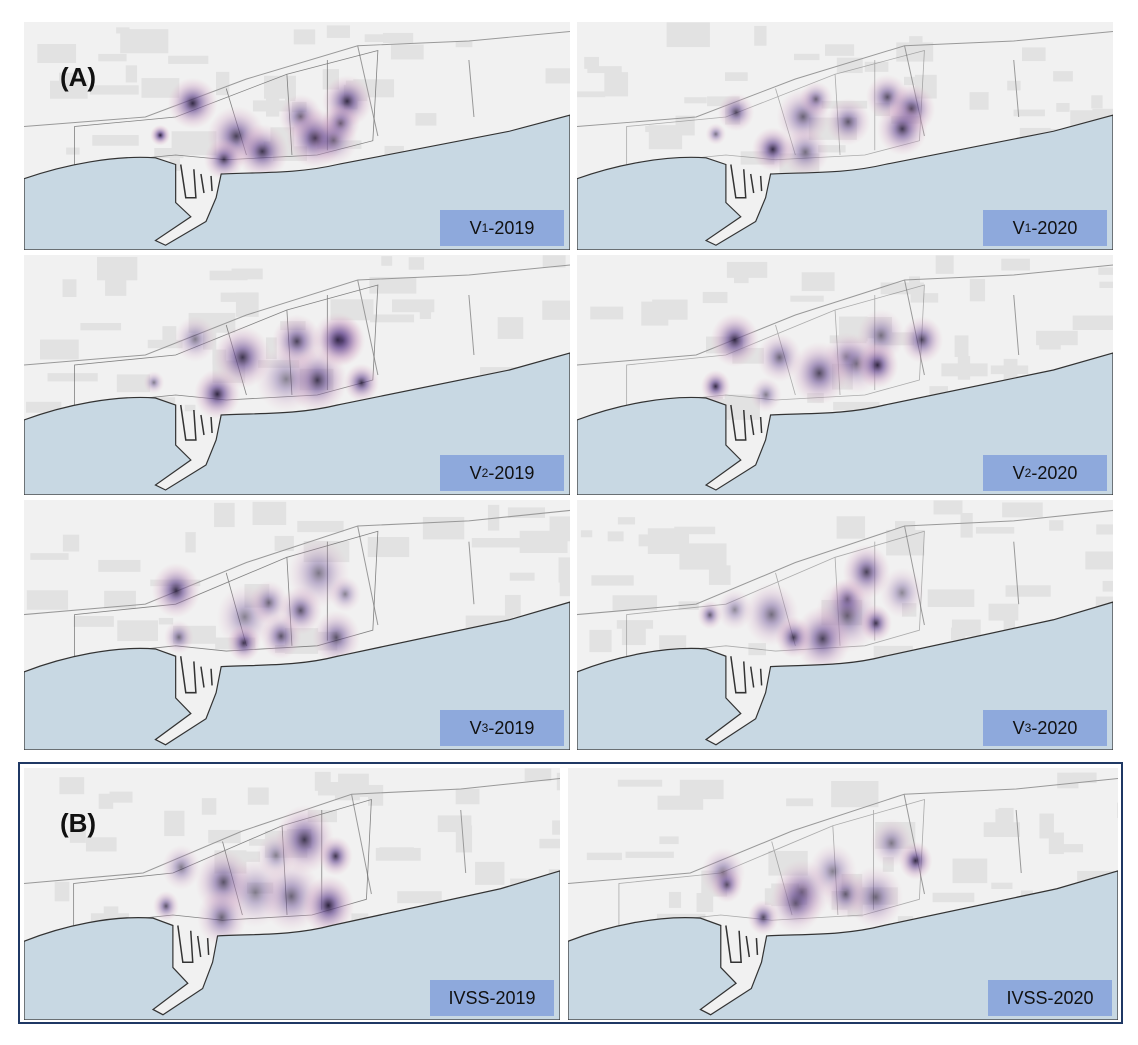 This screenshot has height=1045, width=1138. Describe the element at coordinates (1028, 728) in the screenshot. I see `label-subscript: 3` at that location.